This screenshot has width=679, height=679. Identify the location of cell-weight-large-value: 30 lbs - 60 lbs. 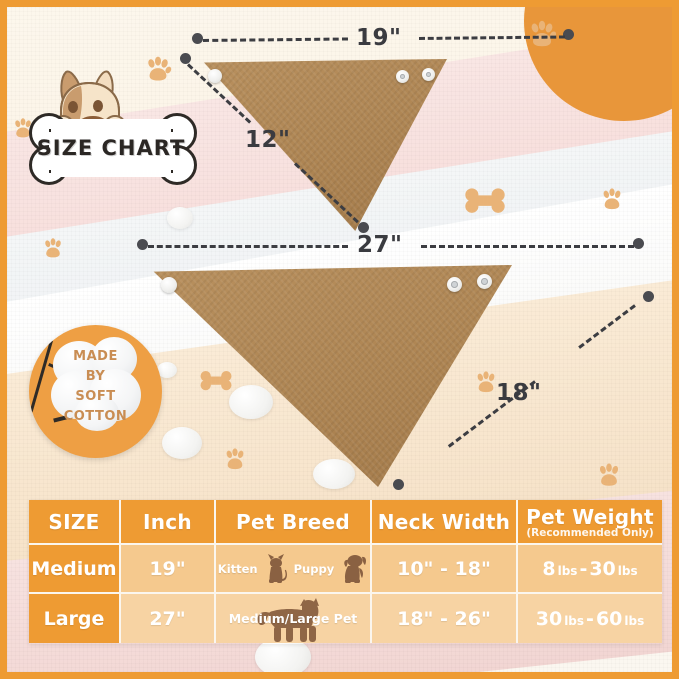
(590, 619).